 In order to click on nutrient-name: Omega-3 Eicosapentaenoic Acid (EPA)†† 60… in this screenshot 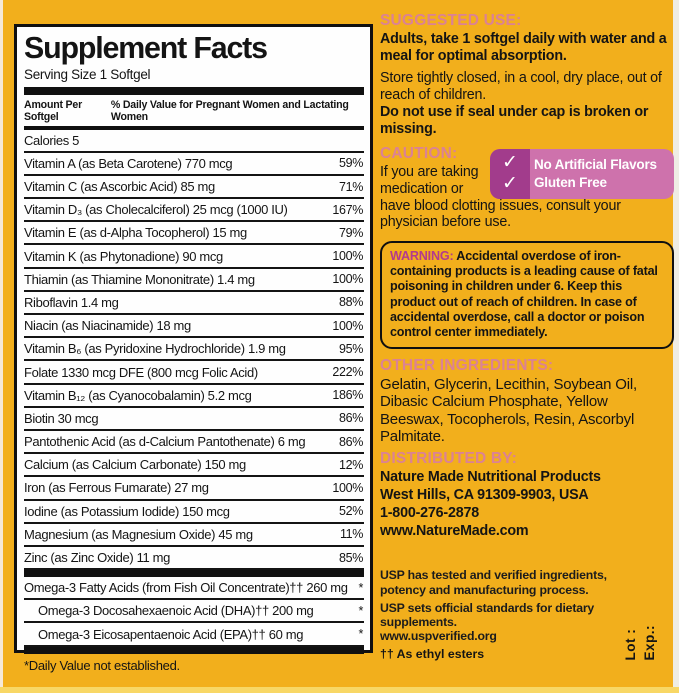, I will do `click(171, 634)`.